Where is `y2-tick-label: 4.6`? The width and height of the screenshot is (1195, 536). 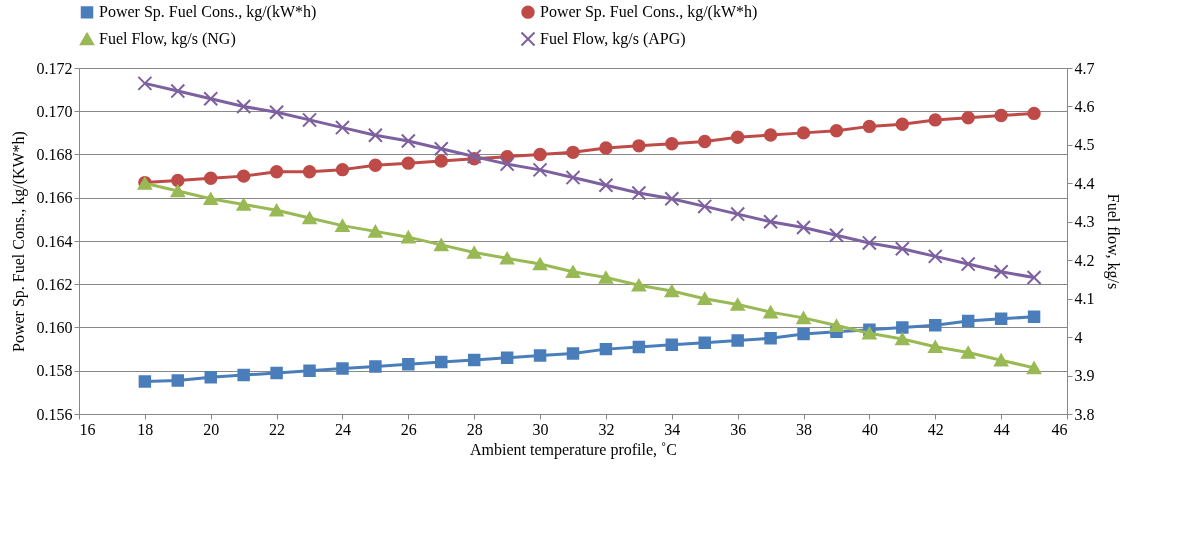 y2-tick-label: 4.6 is located at coordinates (1084, 106).